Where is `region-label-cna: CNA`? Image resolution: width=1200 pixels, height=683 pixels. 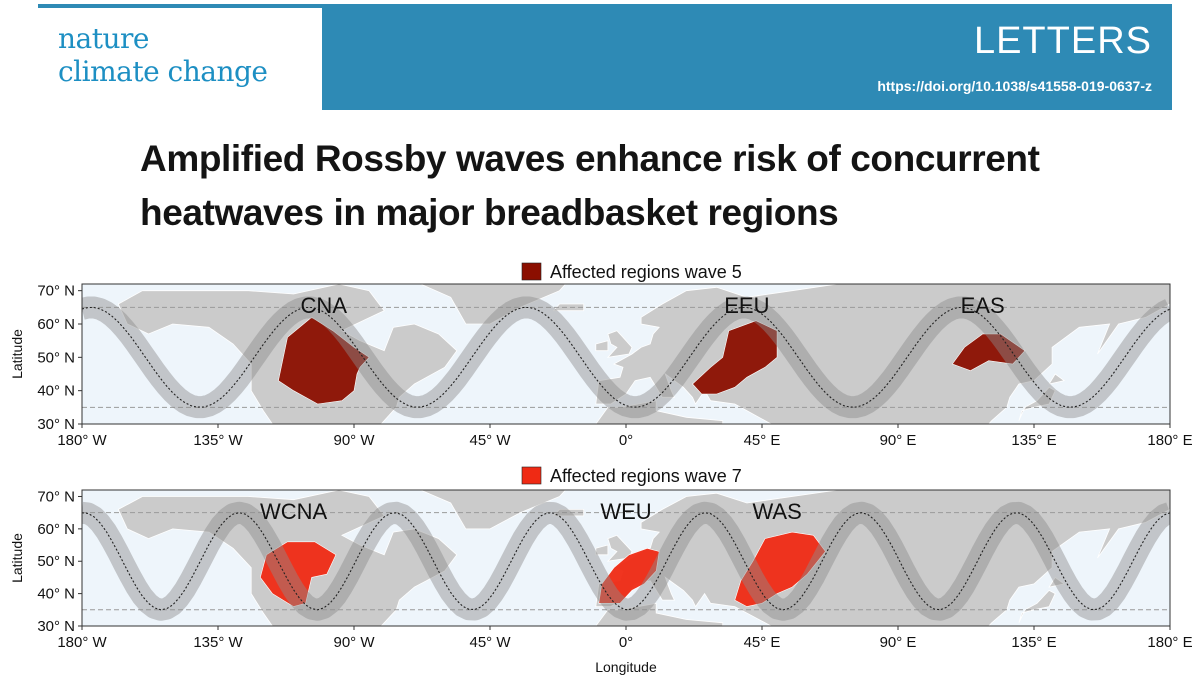
region-label-cna: CNA is located at coordinates (324, 305).